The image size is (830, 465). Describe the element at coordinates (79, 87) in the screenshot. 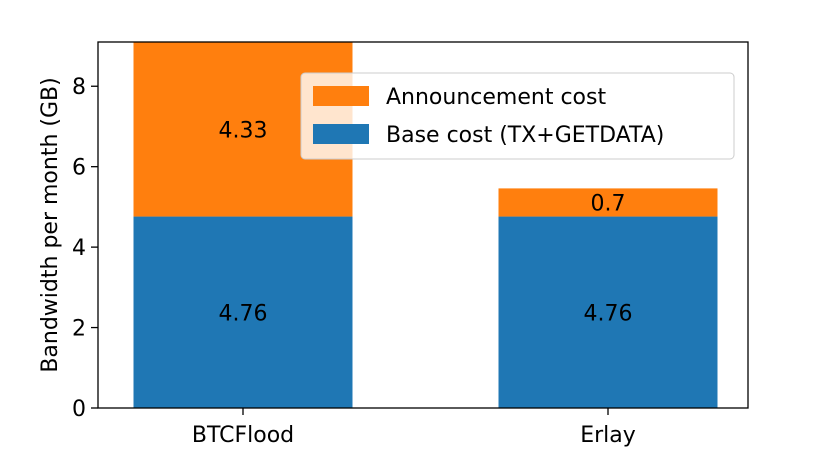

I see `y-tick-label: 8` at that location.